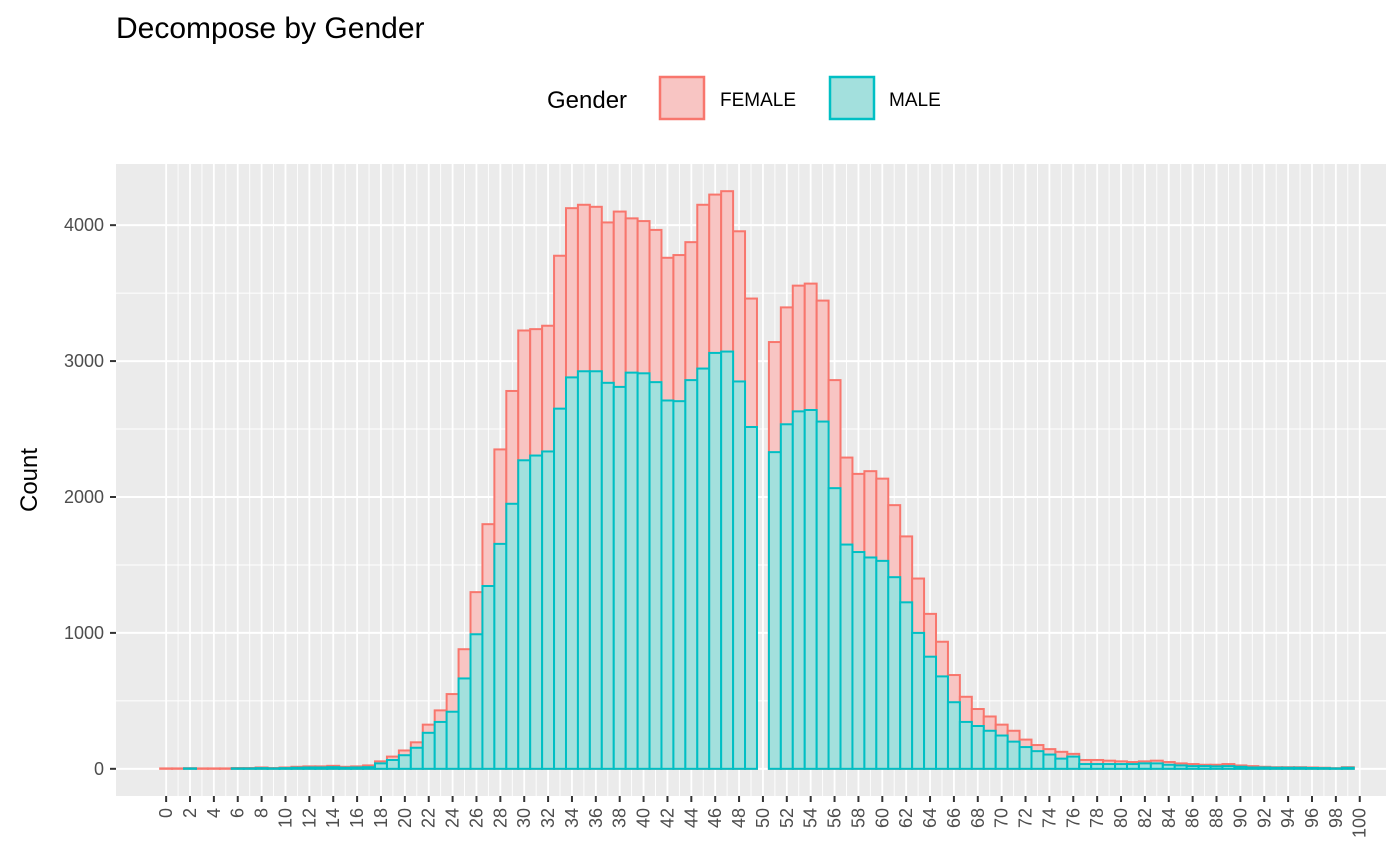 The width and height of the screenshot is (1398, 864). Describe the element at coordinates (1097, 818) in the screenshot. I see `x-tick-label: 78` at that location.